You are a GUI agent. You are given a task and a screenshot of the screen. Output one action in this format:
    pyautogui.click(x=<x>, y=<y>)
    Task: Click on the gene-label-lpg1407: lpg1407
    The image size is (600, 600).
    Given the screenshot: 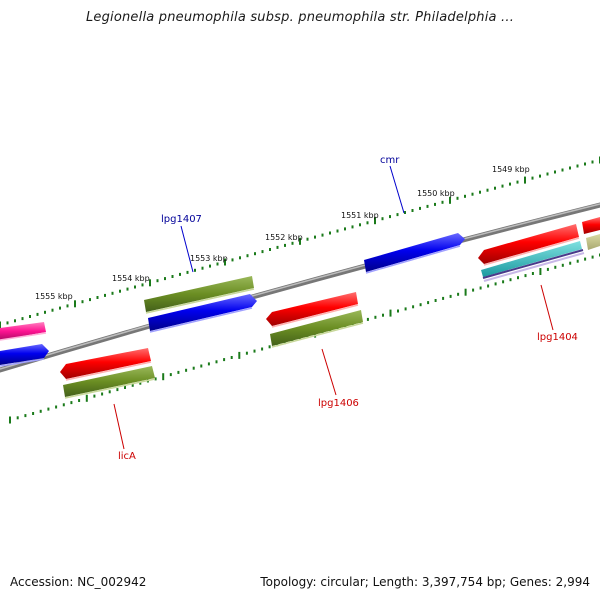 What is the action you would take?
    pyautogui.click(x=181, y=219)
    